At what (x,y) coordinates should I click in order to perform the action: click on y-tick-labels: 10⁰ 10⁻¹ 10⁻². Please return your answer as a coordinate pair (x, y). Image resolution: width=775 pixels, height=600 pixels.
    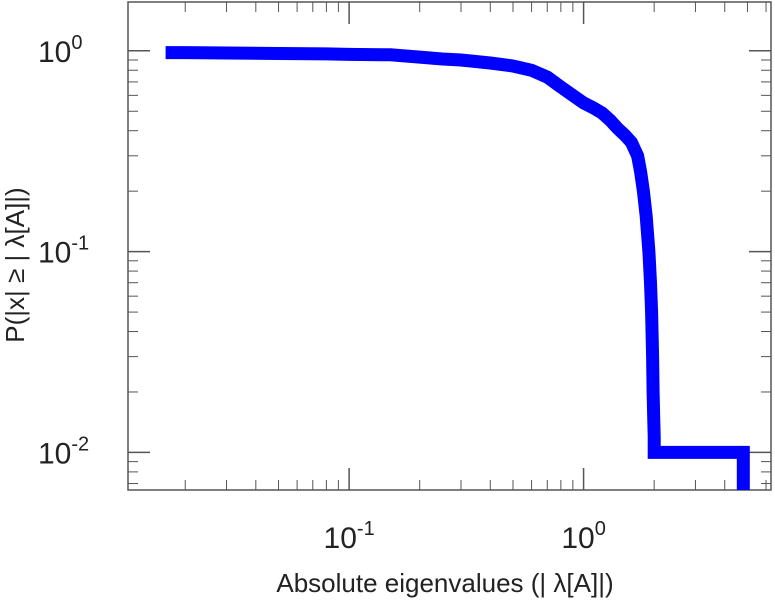
    Looking at the image, I should click on (63, 251).